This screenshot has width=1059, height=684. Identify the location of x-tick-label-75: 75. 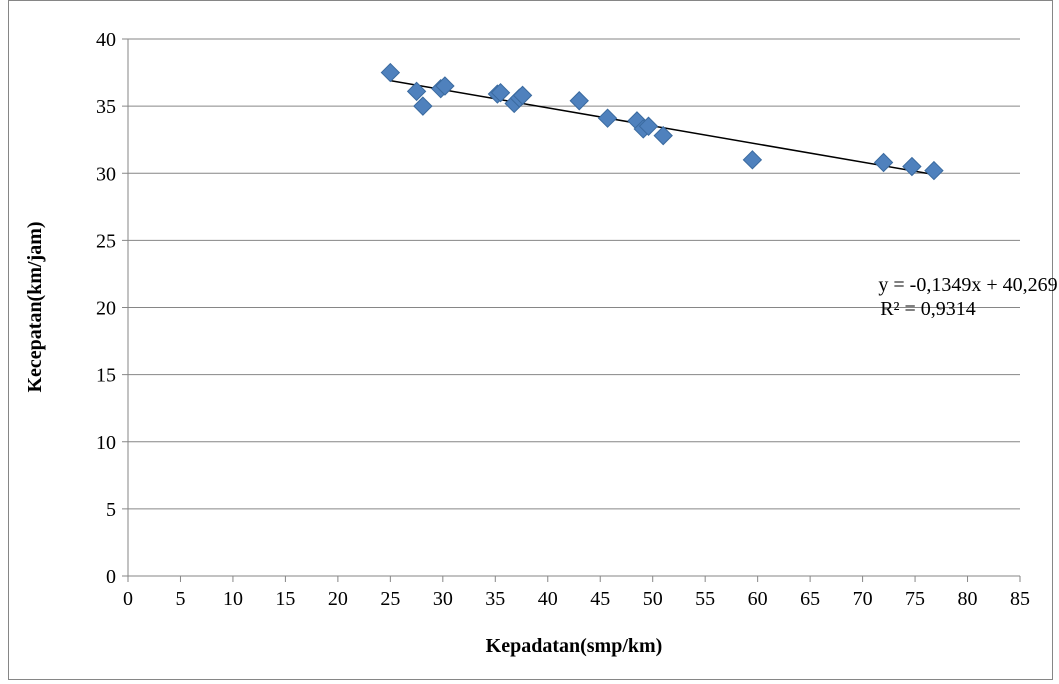
(915, 599).